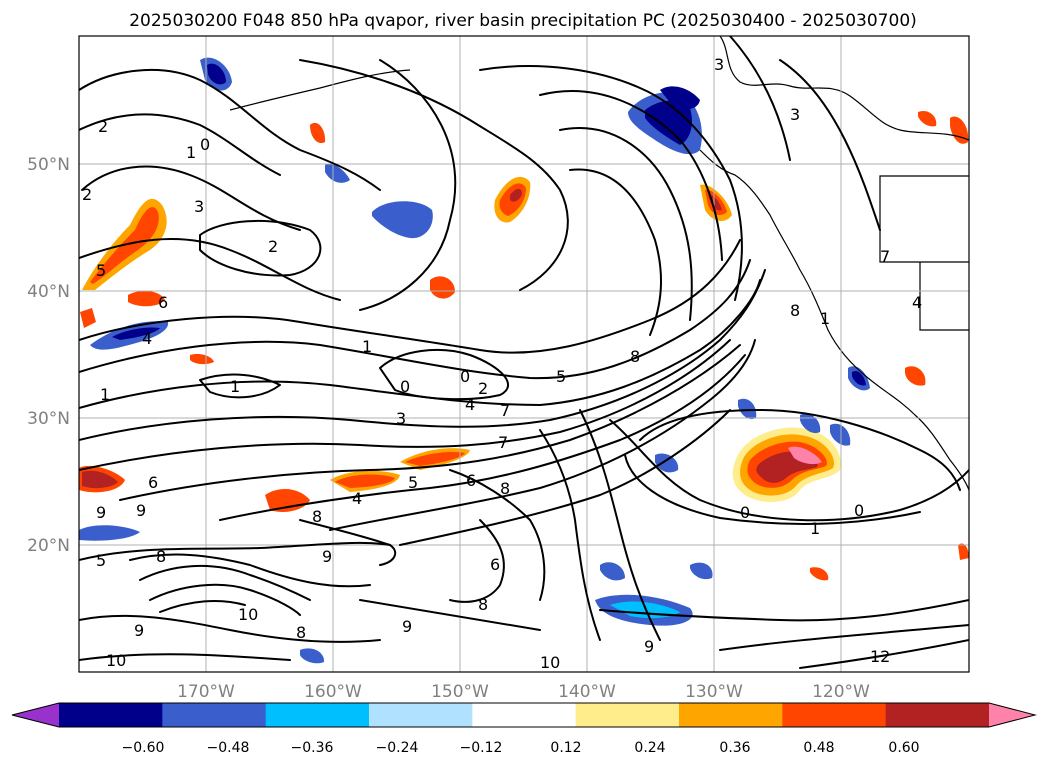  What do you see at coordinates (903, 748) in the screenshot?
I see `colorbar-tick-label: 0.60` at bounding box center [903, 748].